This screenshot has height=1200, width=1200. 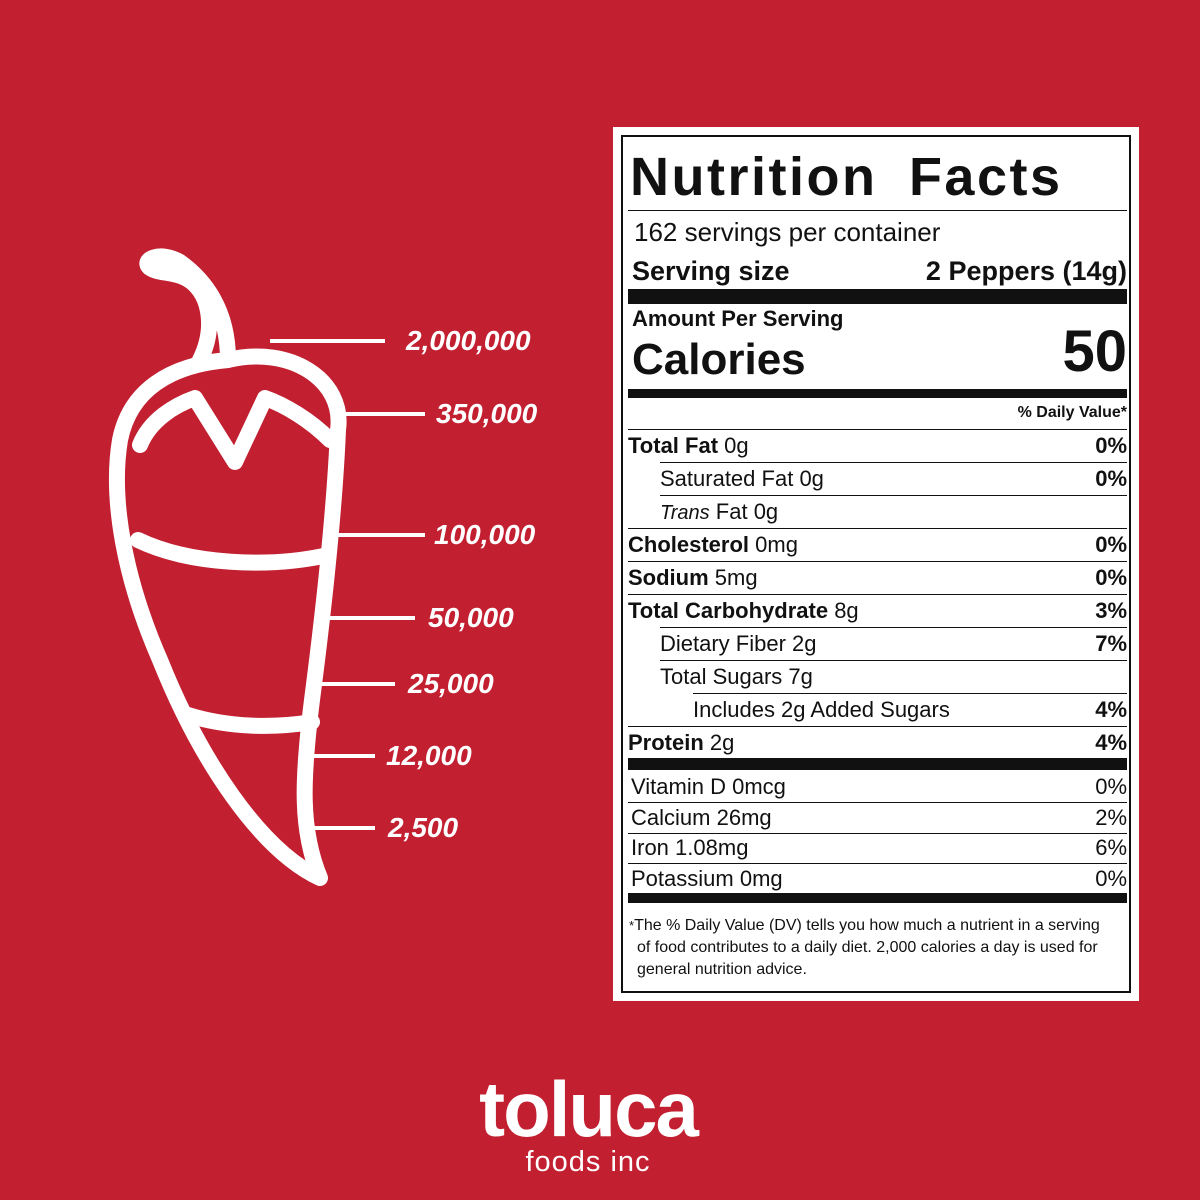 What do you see at coordinates (776, 544) in the screenshot?
I see `nutrient-amount: 0mg` at bounding box center [776, 544].